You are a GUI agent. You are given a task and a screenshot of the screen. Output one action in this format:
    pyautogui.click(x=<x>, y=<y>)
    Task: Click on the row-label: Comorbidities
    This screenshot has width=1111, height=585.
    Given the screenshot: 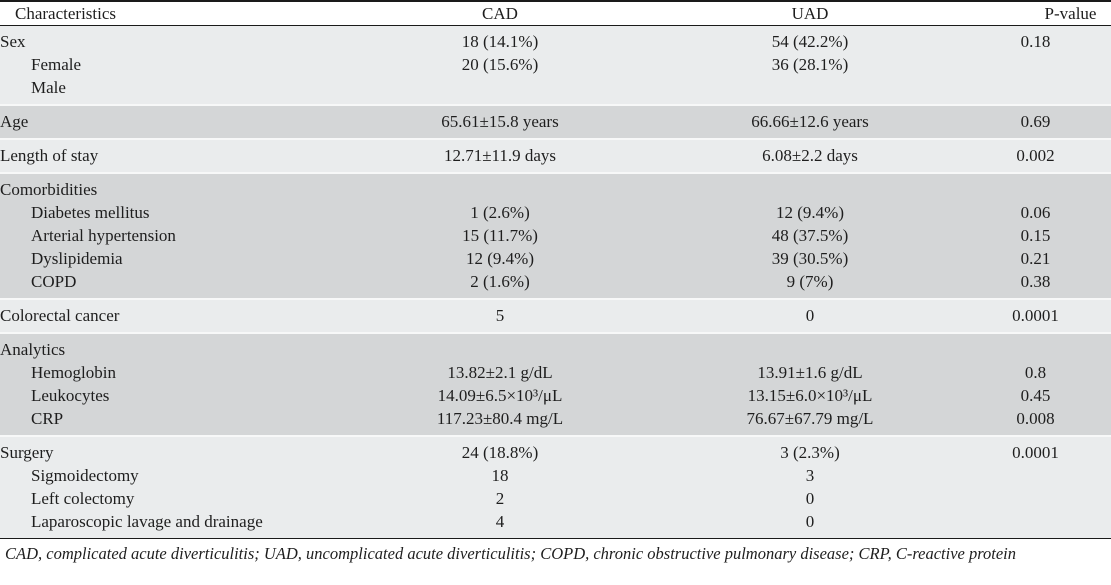 What is the action you would take?
    pyautogui.click(x=170, y=186)
    